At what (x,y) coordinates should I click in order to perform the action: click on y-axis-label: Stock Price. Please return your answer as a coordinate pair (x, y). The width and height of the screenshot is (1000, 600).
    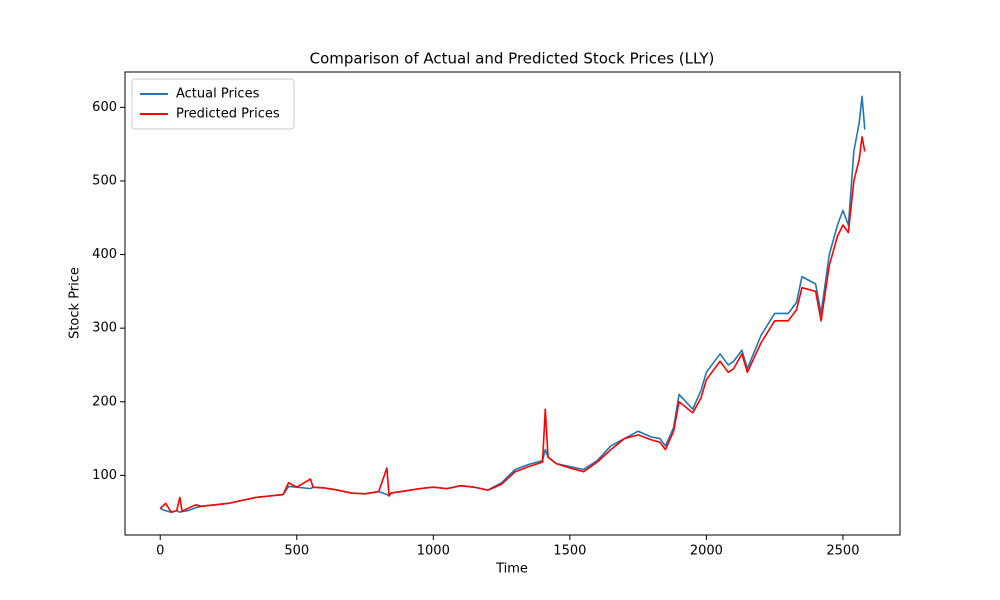
    Looking at the image, I should click on (75, 303).